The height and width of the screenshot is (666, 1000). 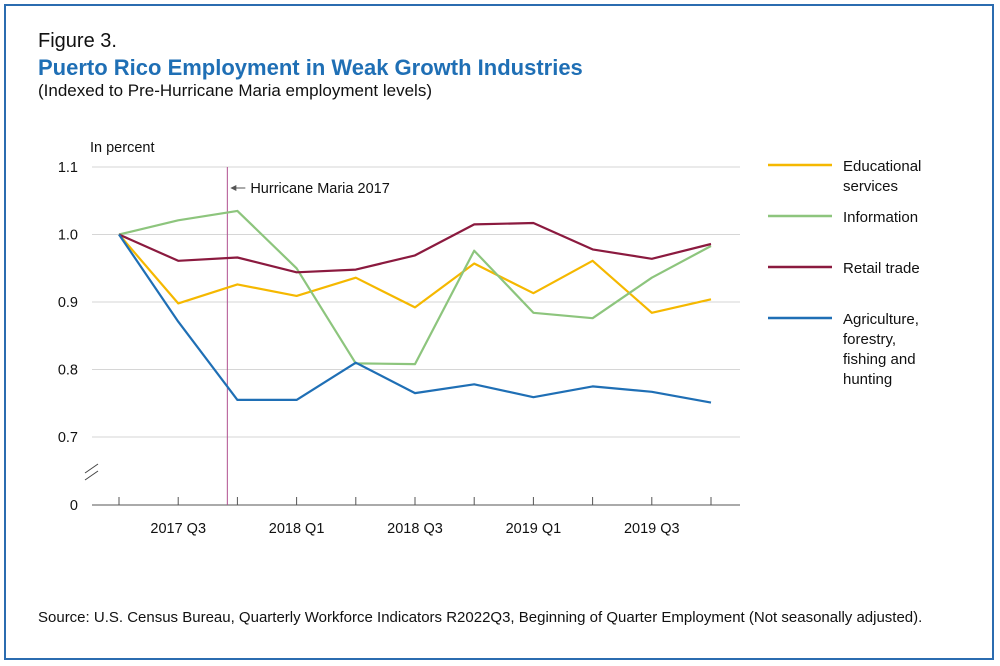 I want to click on legend-label: fishing and, so click(x=879, y=359).